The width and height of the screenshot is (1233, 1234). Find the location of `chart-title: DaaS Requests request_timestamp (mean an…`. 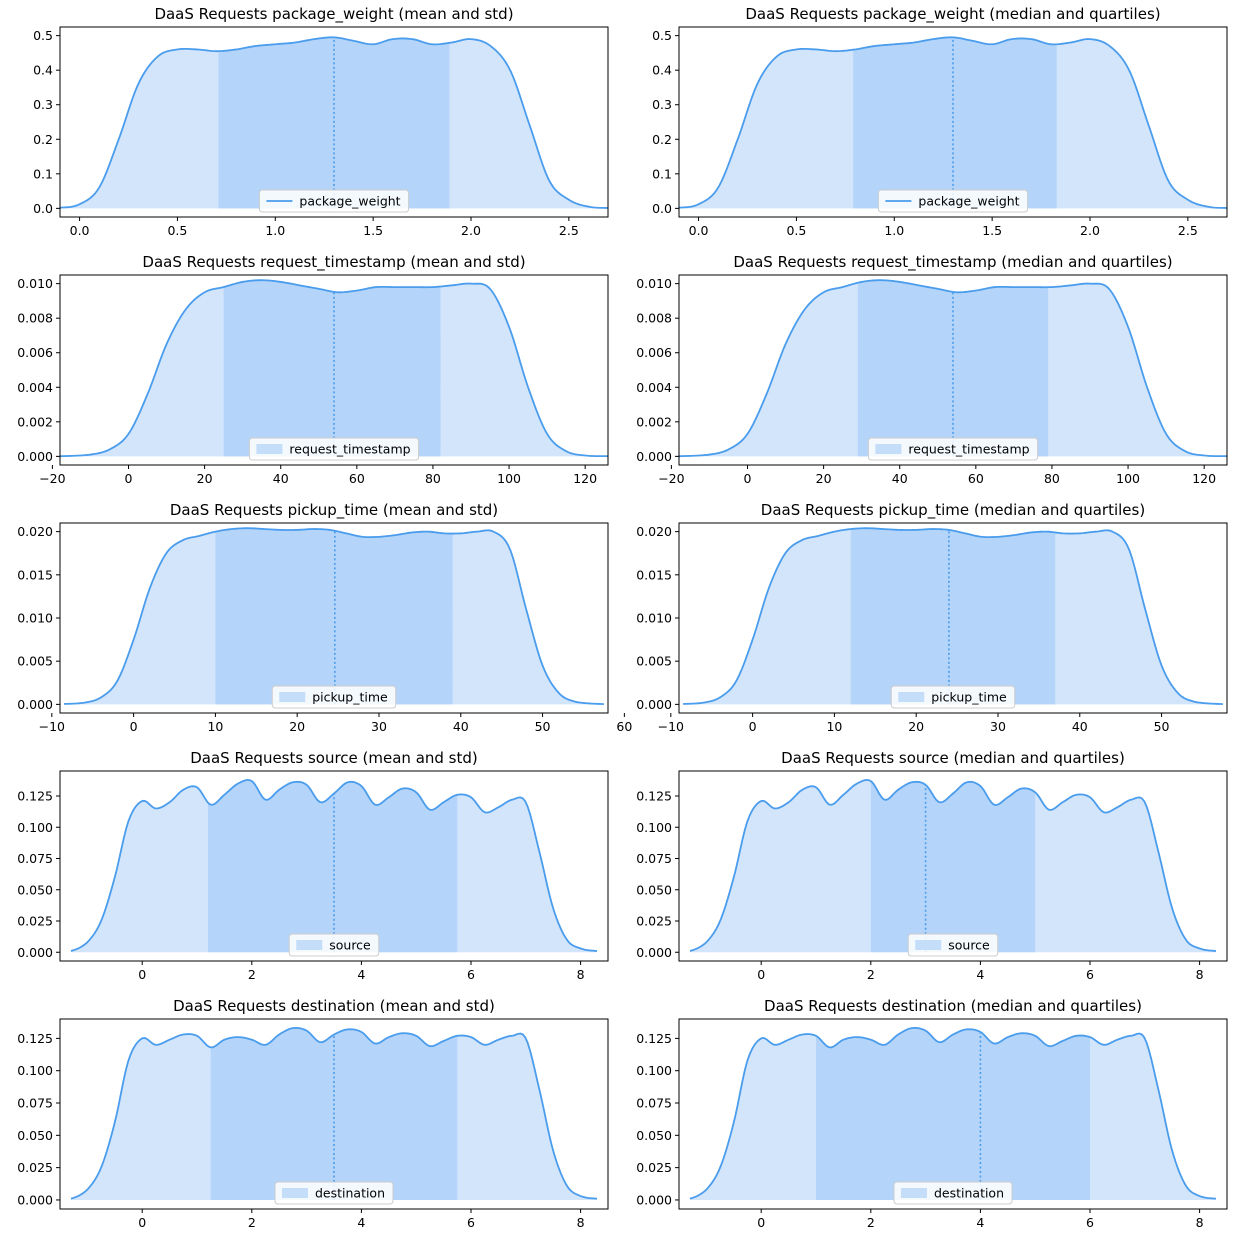

chart-title: DaaS Requests request_timestamp (mean an… is located at coordinates (333, 262).